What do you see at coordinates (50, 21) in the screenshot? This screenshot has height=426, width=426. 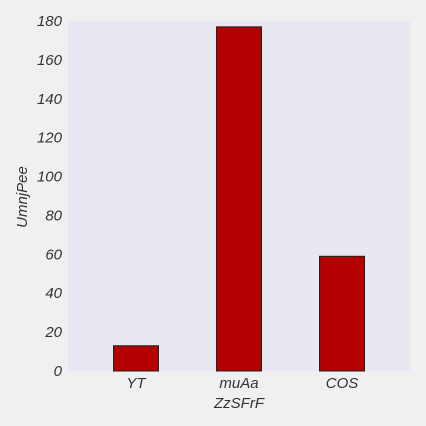 I see `y-tick-label: 180` at bounding box center [50, 21].